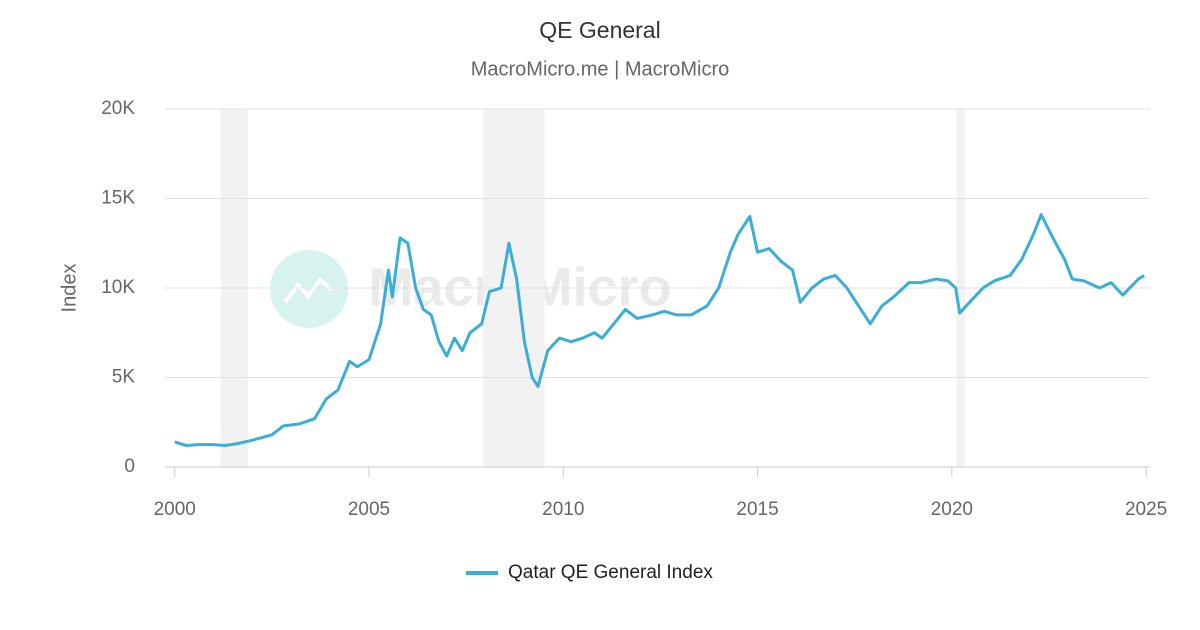 The width and height of the screenshot is (1200, 630). I want to click on x-tick-label: 2005, so click(369, 509).